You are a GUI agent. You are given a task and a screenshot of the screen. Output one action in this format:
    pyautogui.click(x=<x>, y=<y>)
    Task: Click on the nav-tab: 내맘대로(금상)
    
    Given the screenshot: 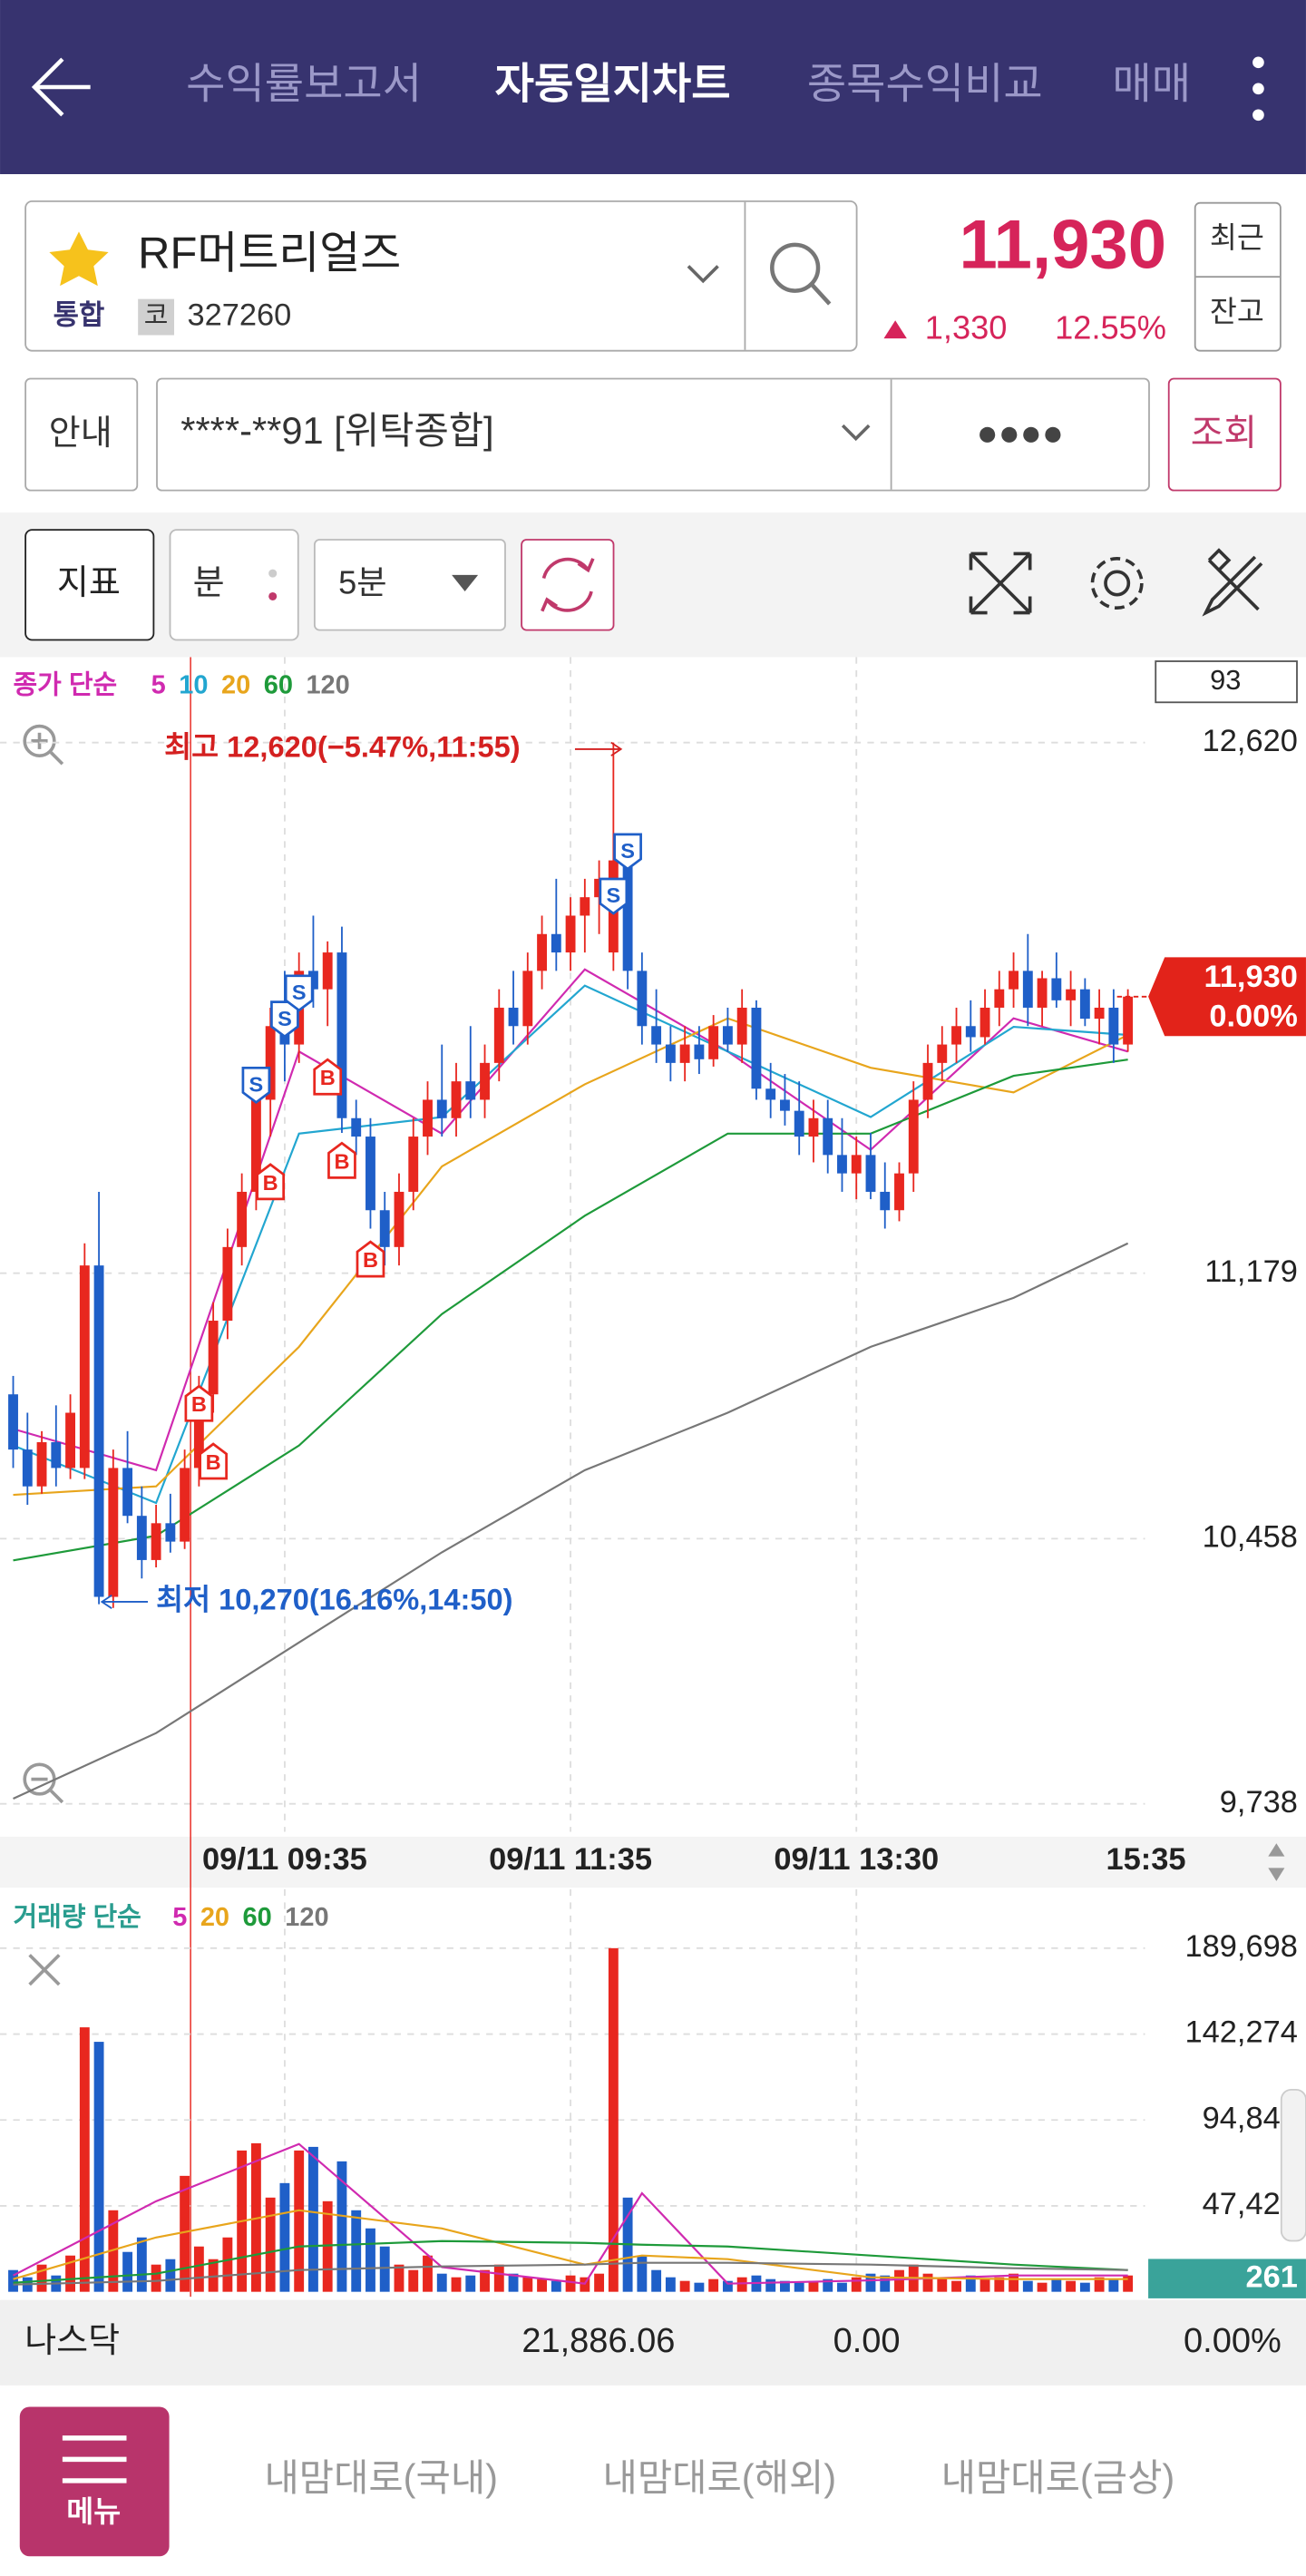 What is the action you would take?
    pyautogui.click(x=1058, y=2477)
    